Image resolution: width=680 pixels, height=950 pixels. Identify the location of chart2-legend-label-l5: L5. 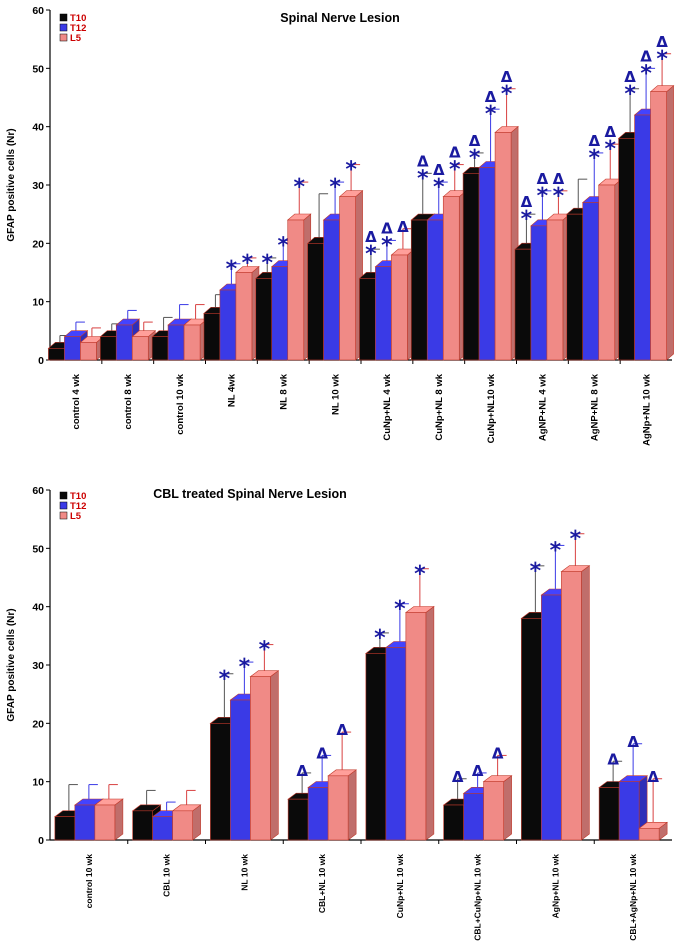
(76, 516).